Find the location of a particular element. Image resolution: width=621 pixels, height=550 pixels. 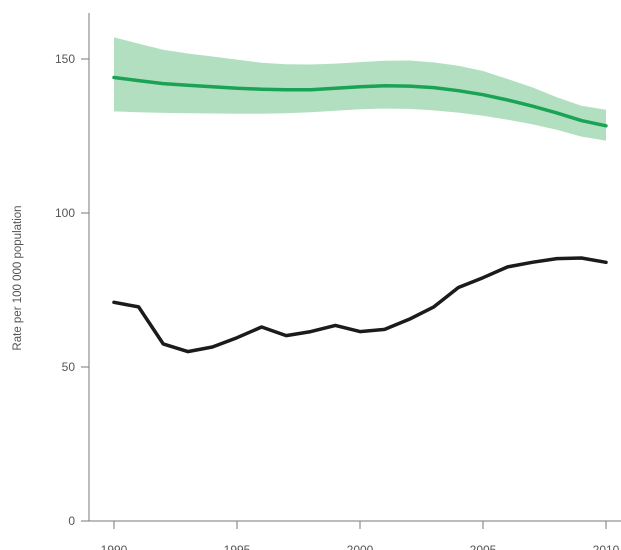

x-tick-label: 2010 is located at coordinates (606, 546).